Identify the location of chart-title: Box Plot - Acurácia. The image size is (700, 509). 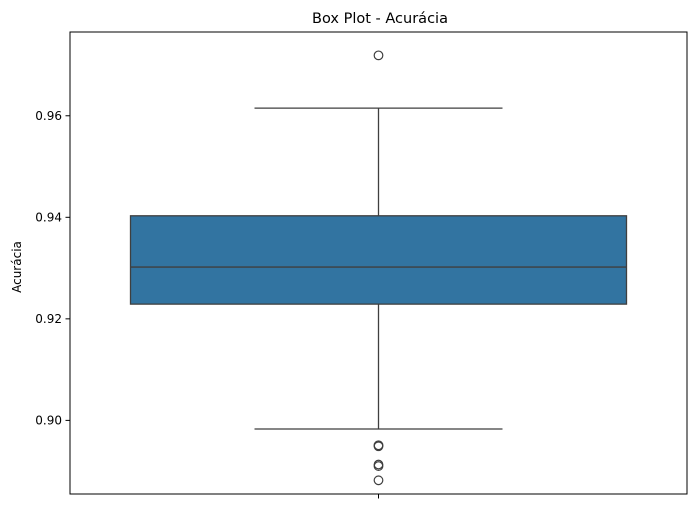
(380, 19).